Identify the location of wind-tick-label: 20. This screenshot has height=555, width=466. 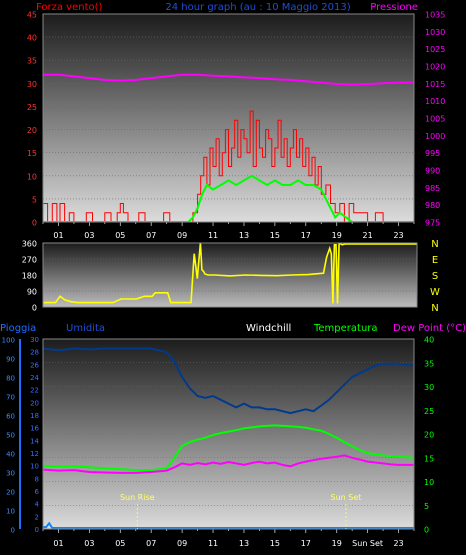
(32, 130).